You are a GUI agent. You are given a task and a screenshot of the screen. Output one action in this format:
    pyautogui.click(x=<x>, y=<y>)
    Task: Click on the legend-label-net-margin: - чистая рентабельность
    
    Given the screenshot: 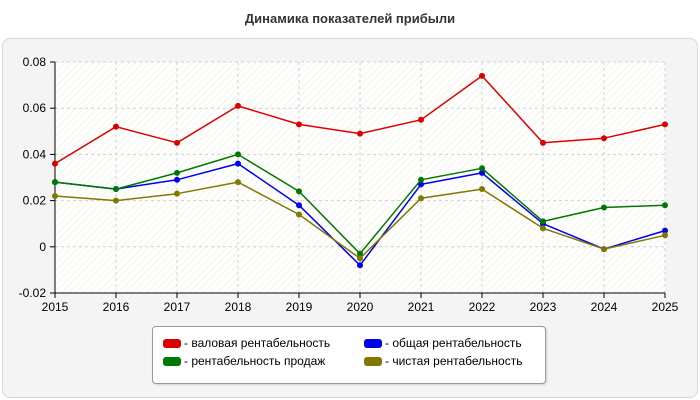 What is the action you would take?
    pyautogui.click(x=454, y=361)
    